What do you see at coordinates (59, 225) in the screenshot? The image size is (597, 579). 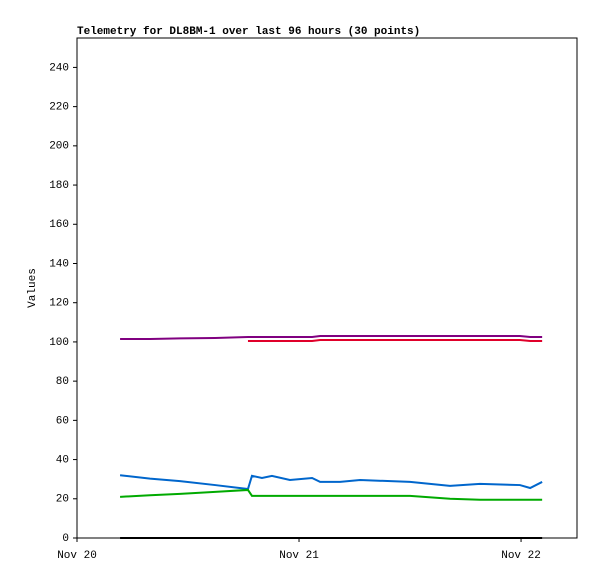 I see `y-tick-label: 160` at bounding box center [59, 225].